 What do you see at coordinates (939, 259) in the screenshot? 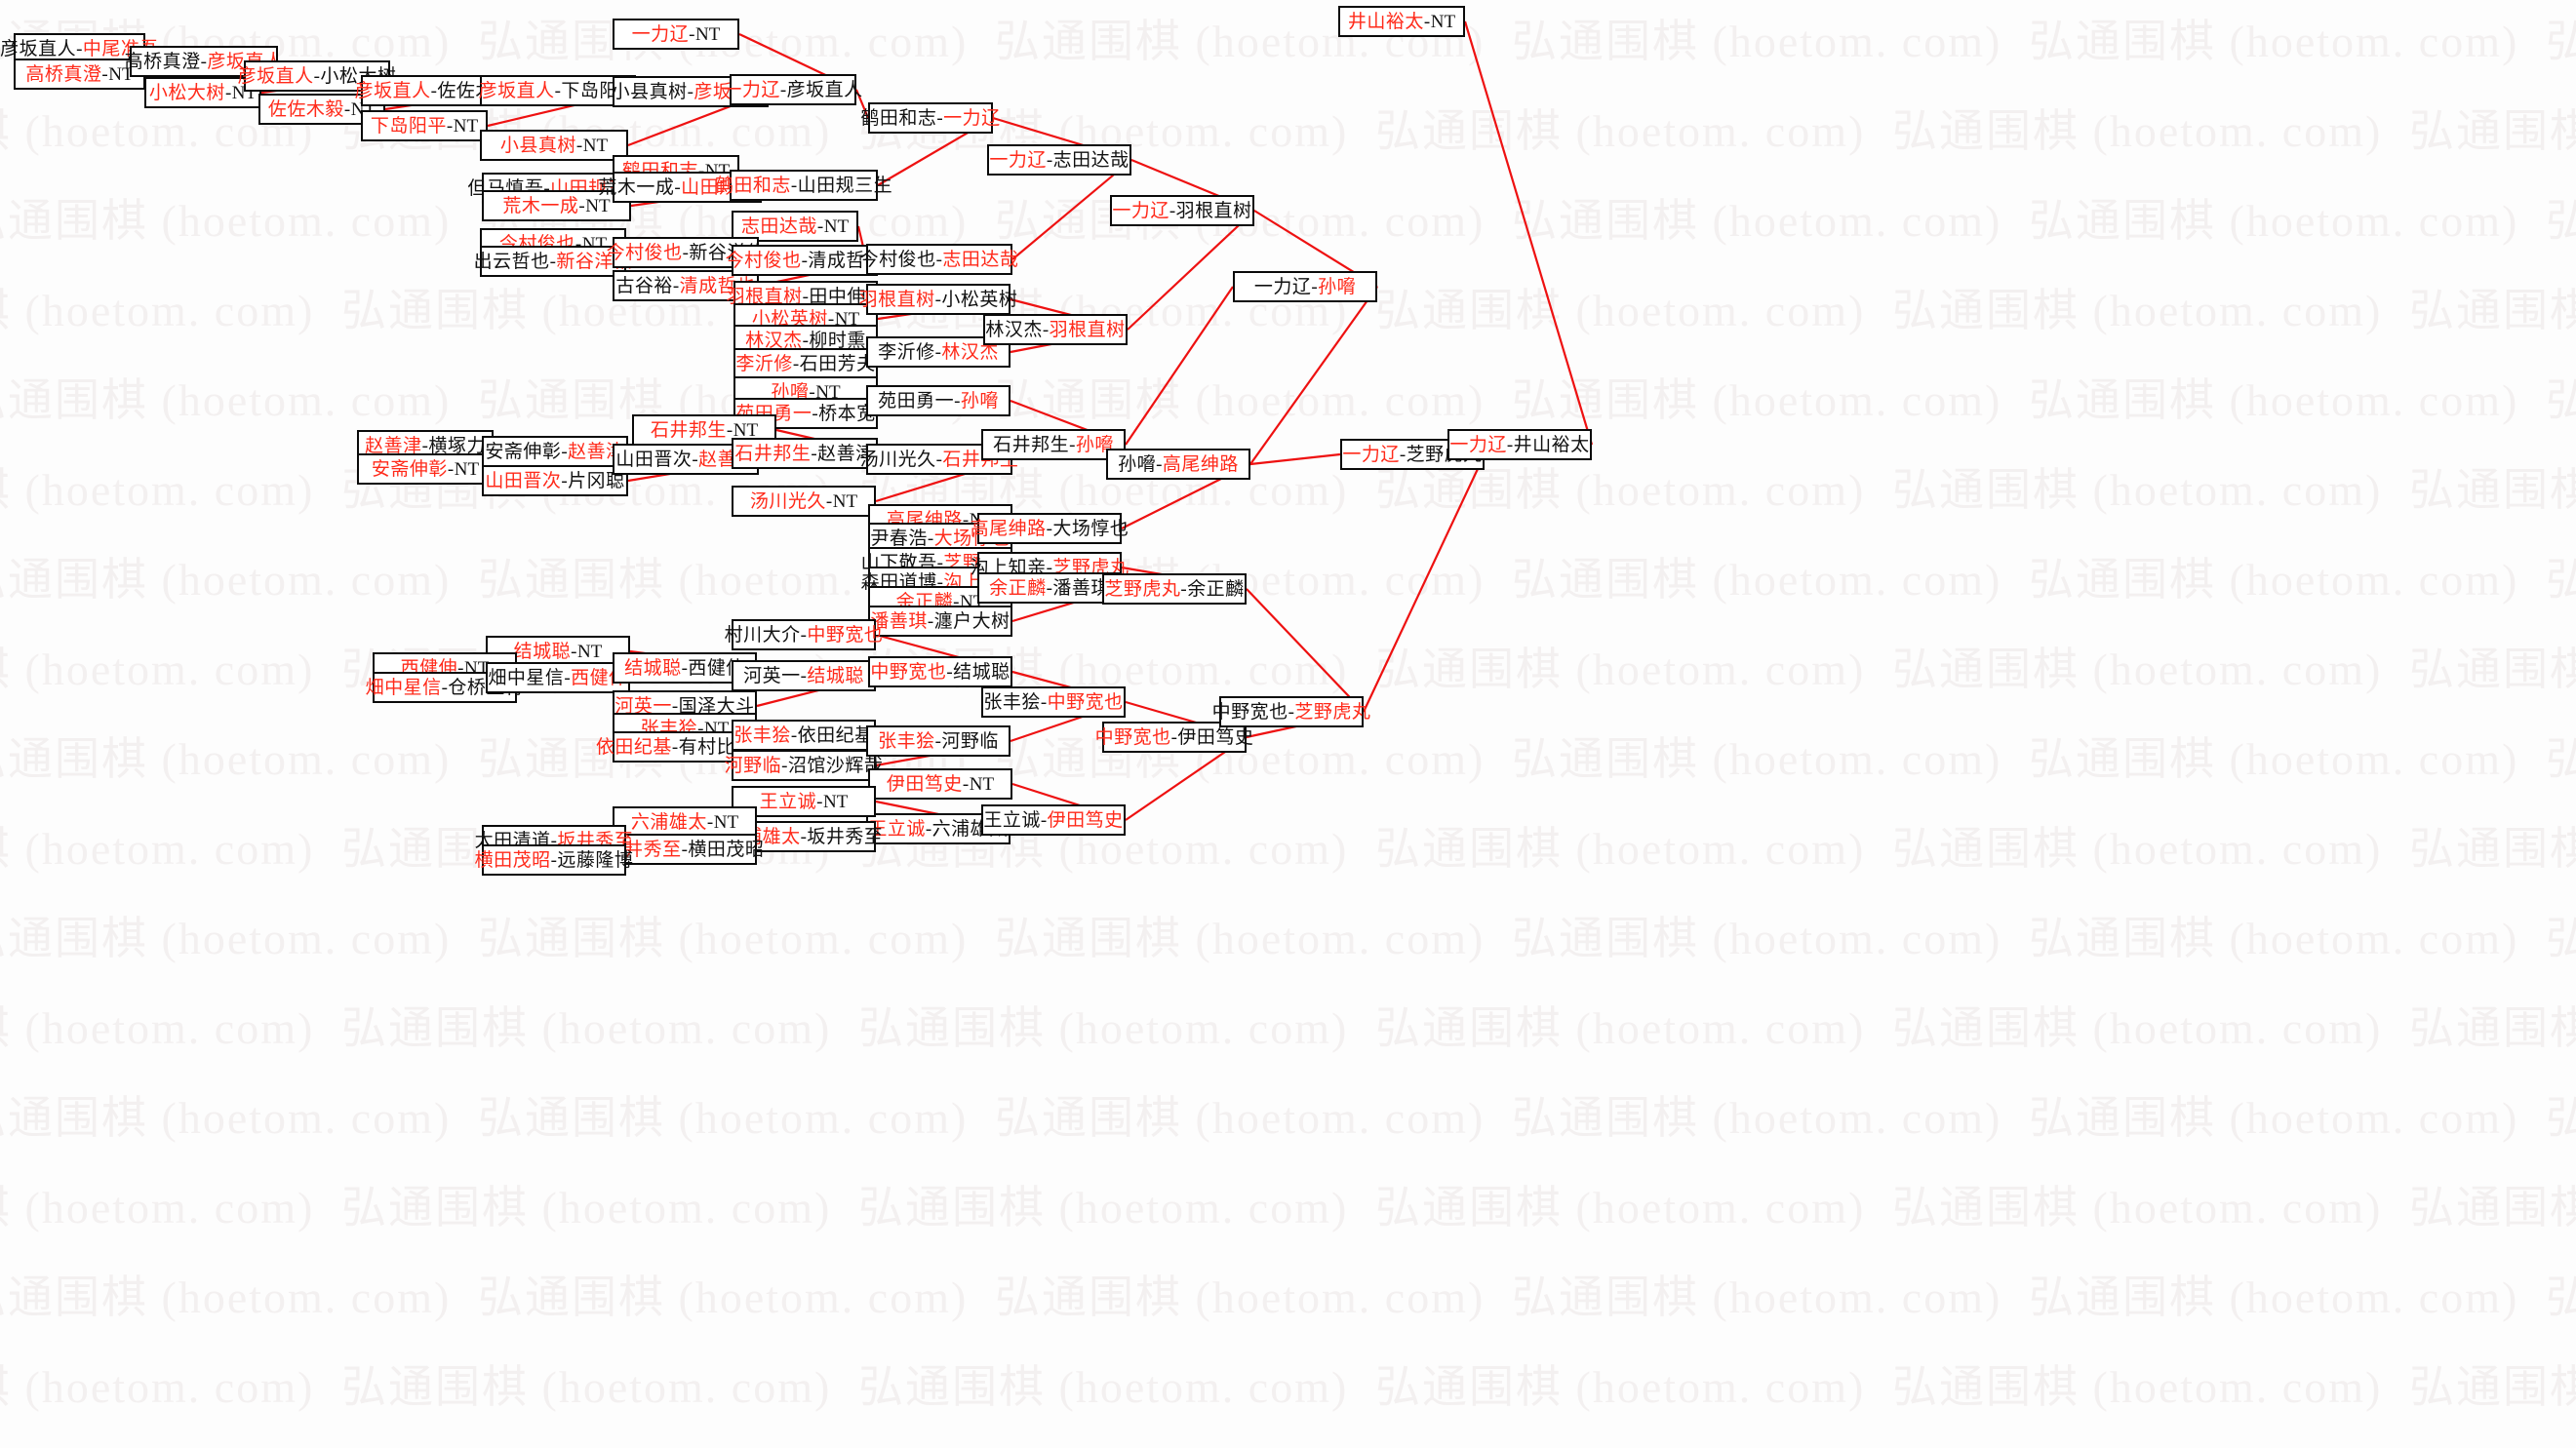
I see `match-node: 今村俊也 - 志田达哉` at bounding box center [939, 259].